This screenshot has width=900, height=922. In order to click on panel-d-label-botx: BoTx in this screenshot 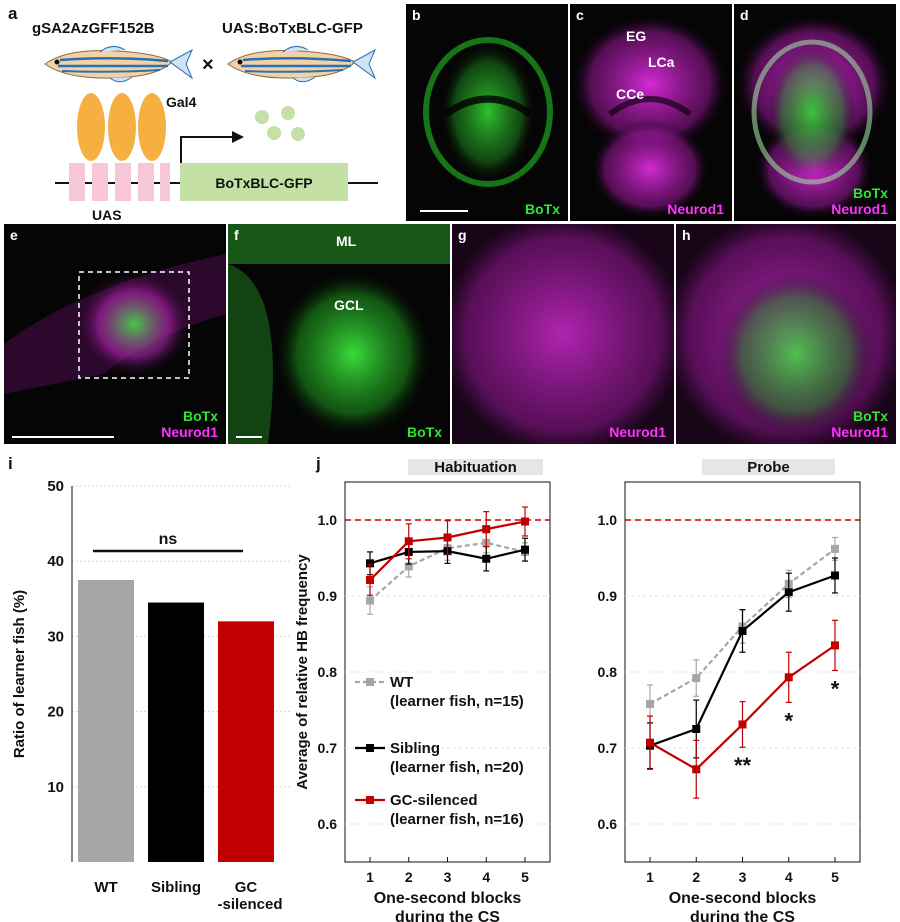, I will do `click(870, 193)`.